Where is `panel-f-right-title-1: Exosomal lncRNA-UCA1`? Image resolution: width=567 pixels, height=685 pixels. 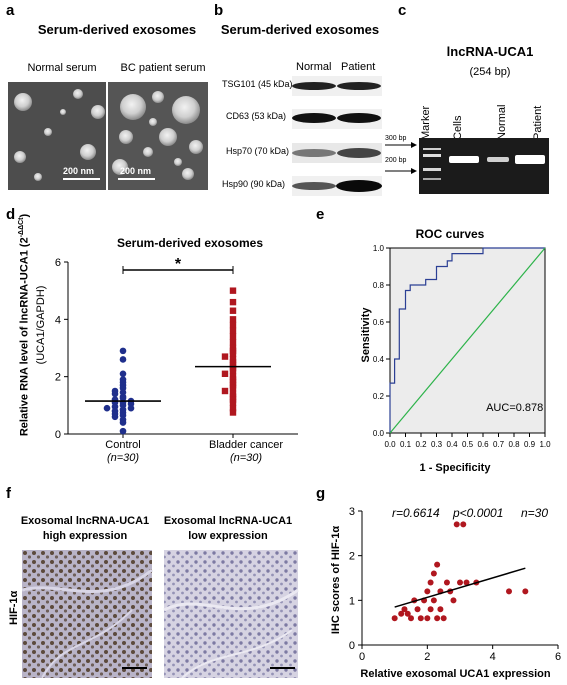 panel-f-right-title-1: Exosomal lncRNA-UCA1 is located at coordinates (228, 521).